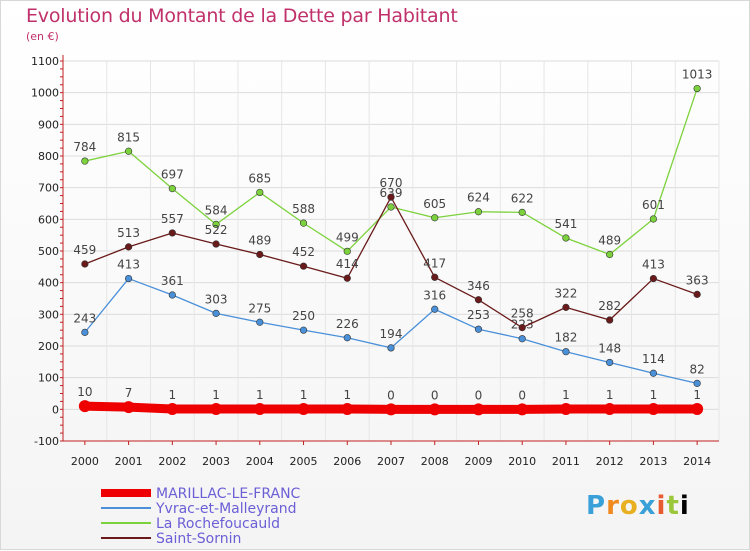 This screenshot has width=750, height=551. Describe the element at coordinates (347, 324) in the screenshot. I see `data-label: 226` at that location.